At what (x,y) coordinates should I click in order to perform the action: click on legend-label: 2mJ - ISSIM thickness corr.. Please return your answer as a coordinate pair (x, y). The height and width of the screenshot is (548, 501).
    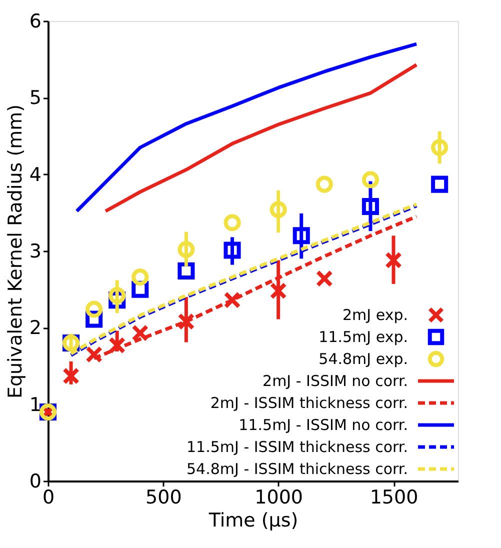
    Looking at the image, I should click on (309, 403).